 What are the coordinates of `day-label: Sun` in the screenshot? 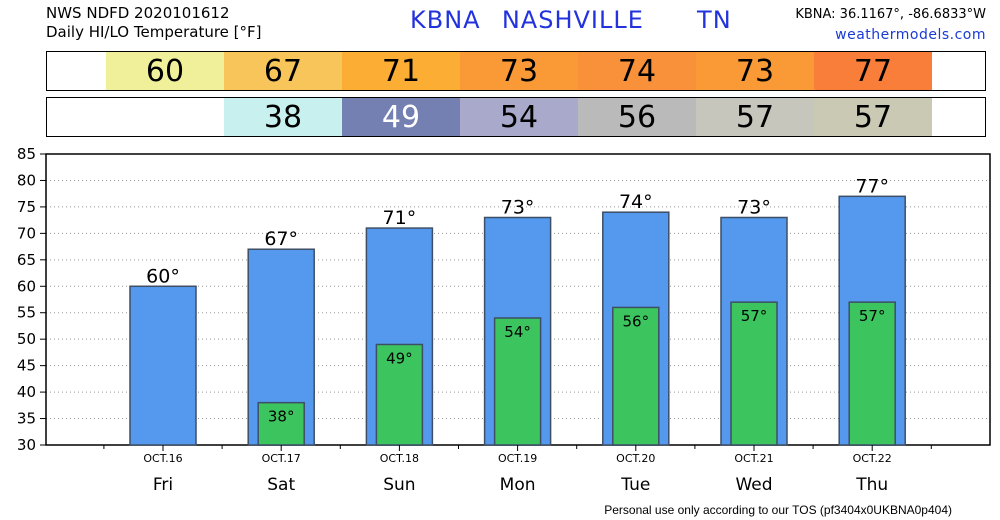 It's located at (399, 485).